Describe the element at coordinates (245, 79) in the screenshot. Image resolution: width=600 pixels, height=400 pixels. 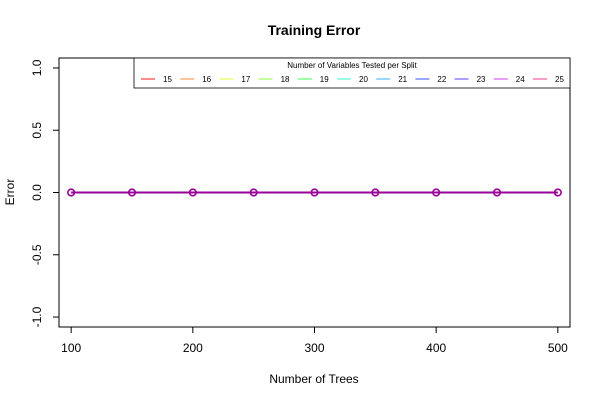
I see `legend-label-17: 17` at that location.